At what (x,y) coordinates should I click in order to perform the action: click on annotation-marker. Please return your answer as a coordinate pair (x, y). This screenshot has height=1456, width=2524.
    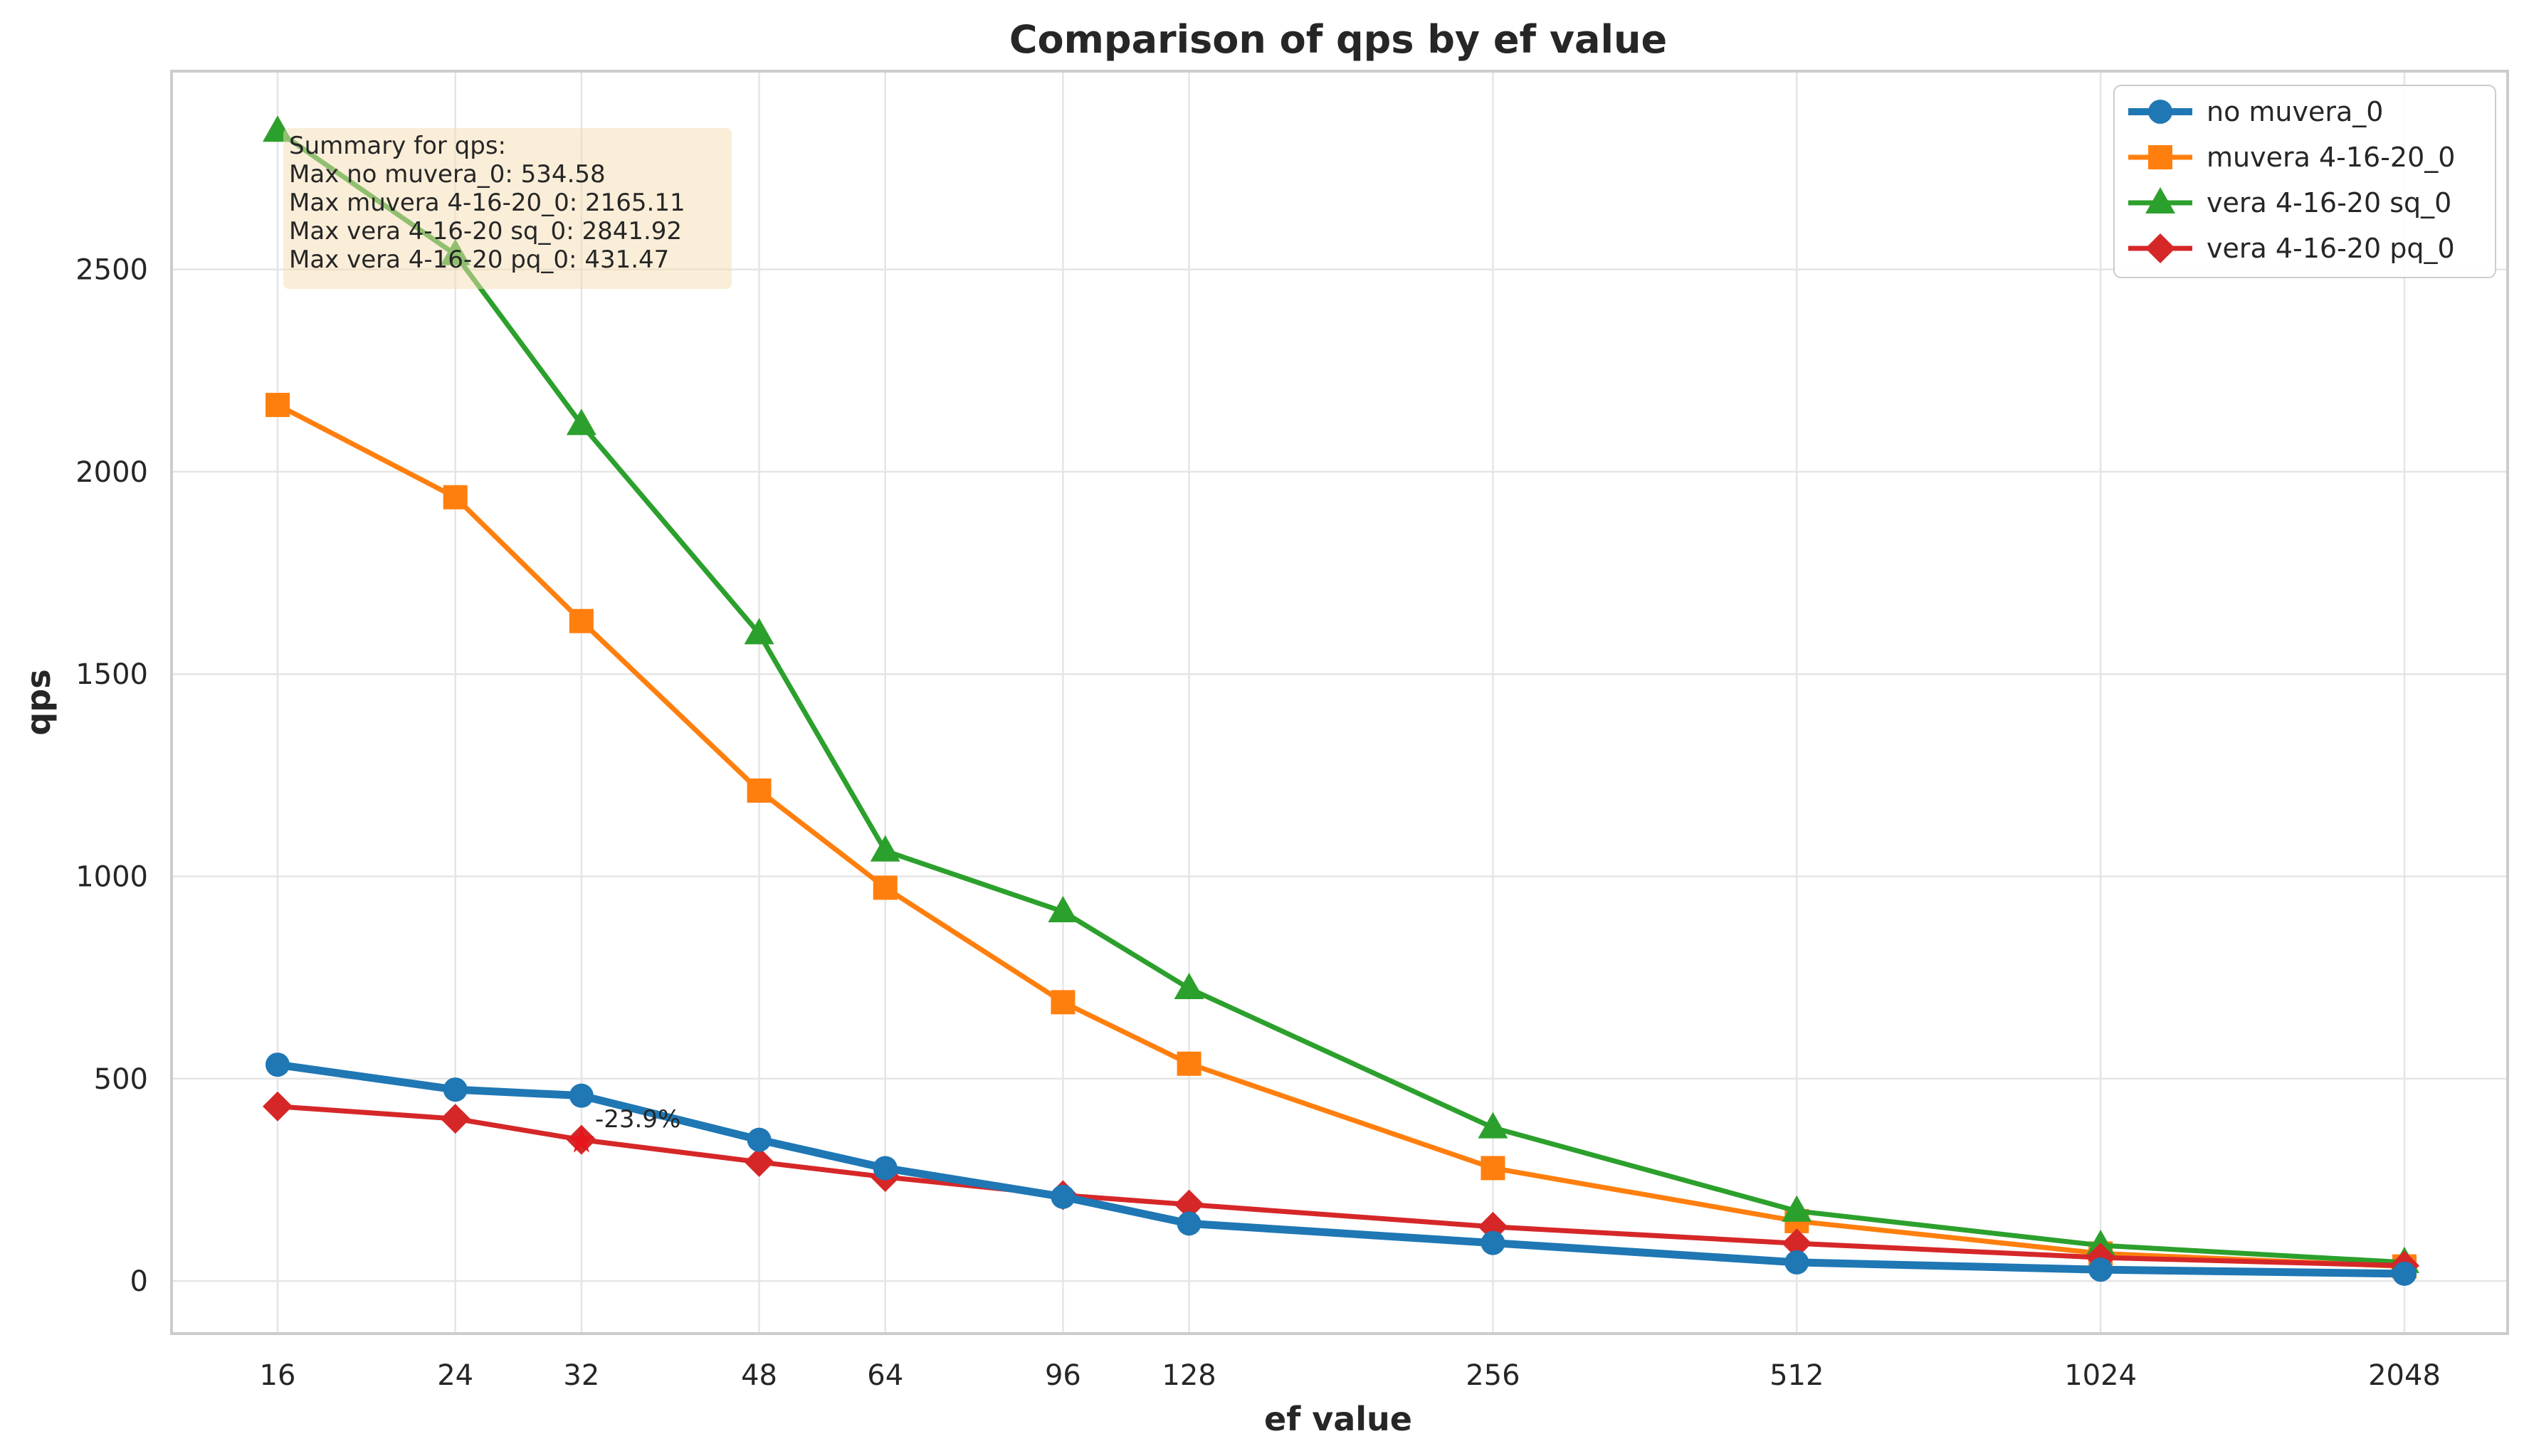
    Looking at the image, I should click on (581, 1140).